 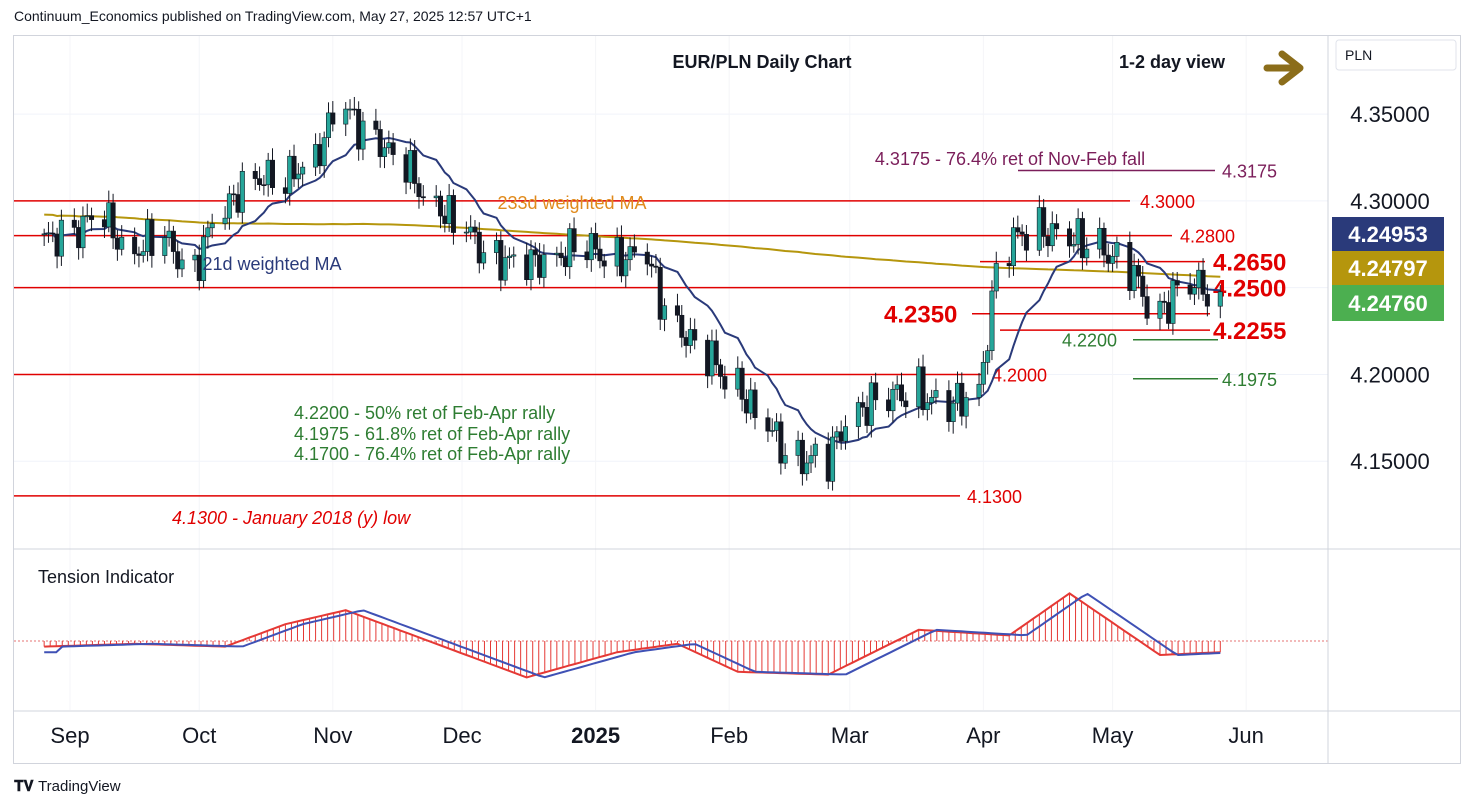 What do you see at coordinates (1390, 201) in the screenshot?
I see `y-tick-label: 4.30000` at bounding box center [1390, 201].